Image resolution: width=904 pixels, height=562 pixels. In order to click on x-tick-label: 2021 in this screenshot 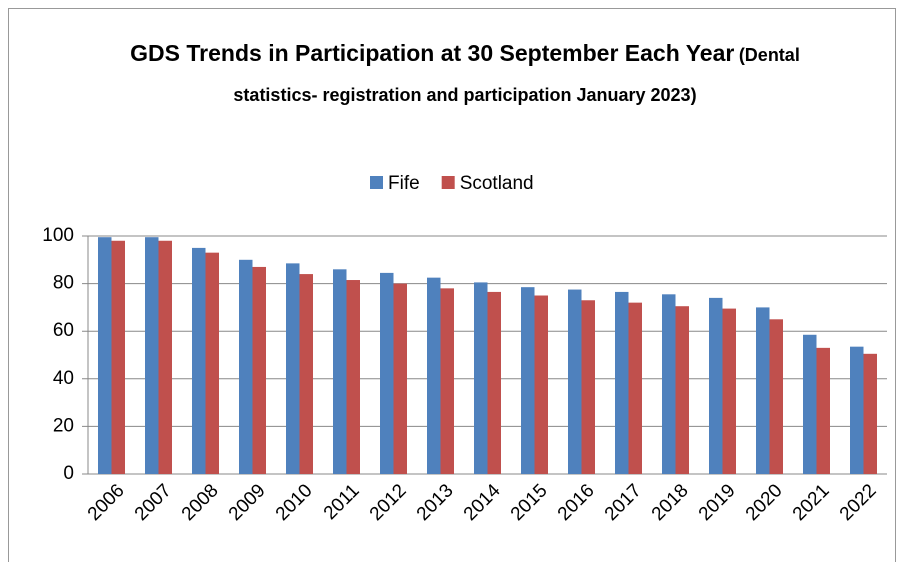, I will do `click(811, 502)`.